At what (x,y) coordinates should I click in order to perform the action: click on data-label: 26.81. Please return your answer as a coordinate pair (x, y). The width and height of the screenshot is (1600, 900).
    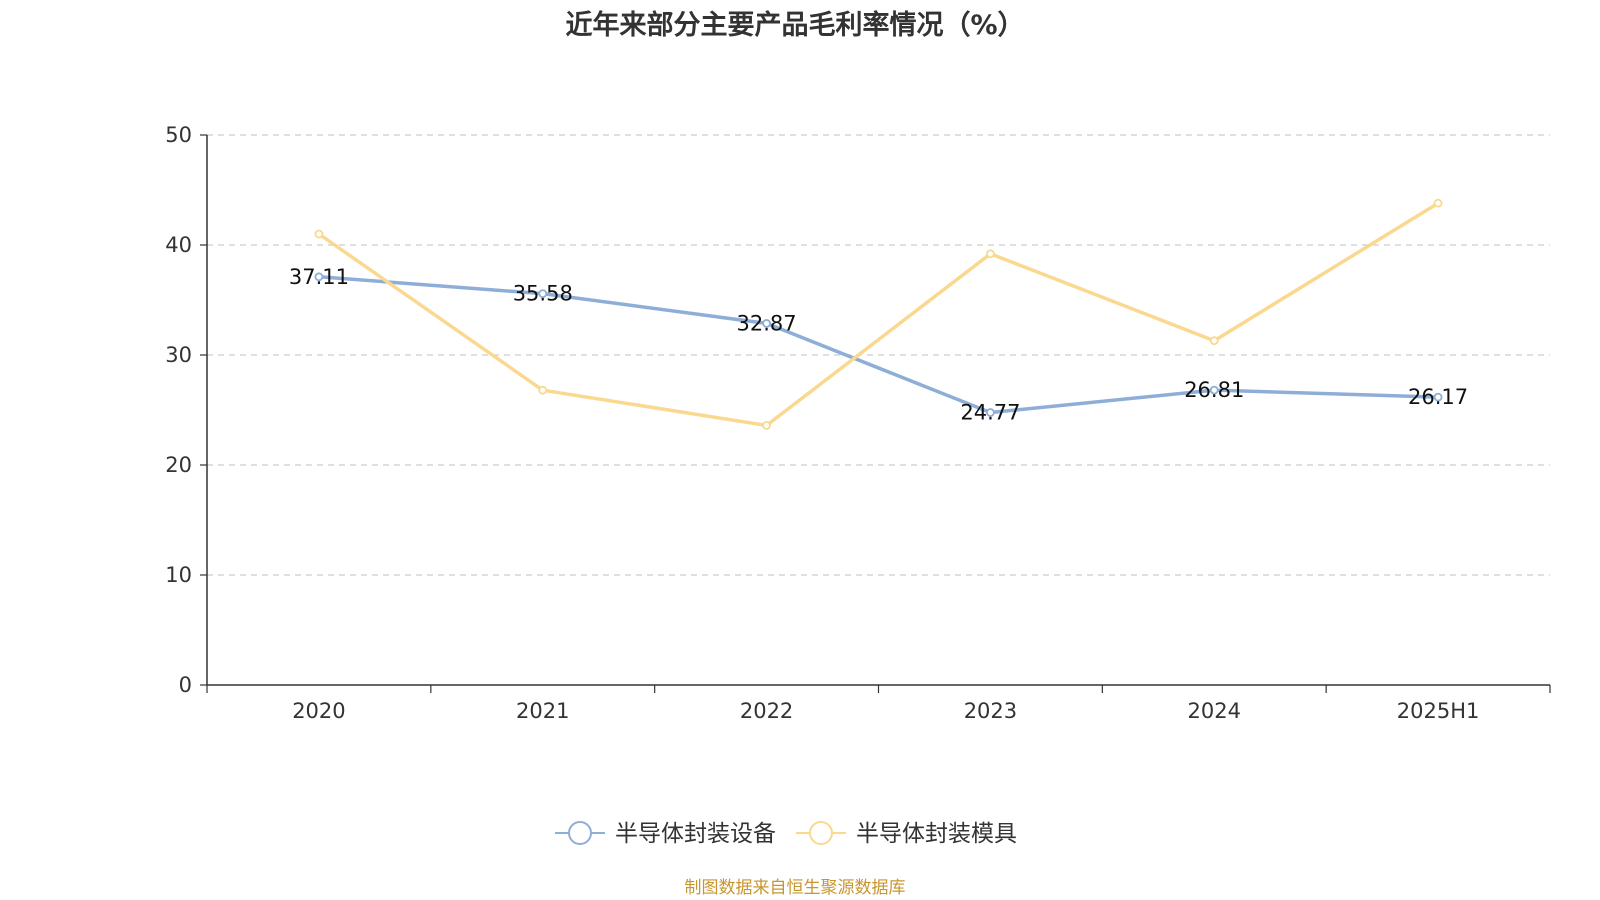
    Looking at the image, I should click on (1214, 390).